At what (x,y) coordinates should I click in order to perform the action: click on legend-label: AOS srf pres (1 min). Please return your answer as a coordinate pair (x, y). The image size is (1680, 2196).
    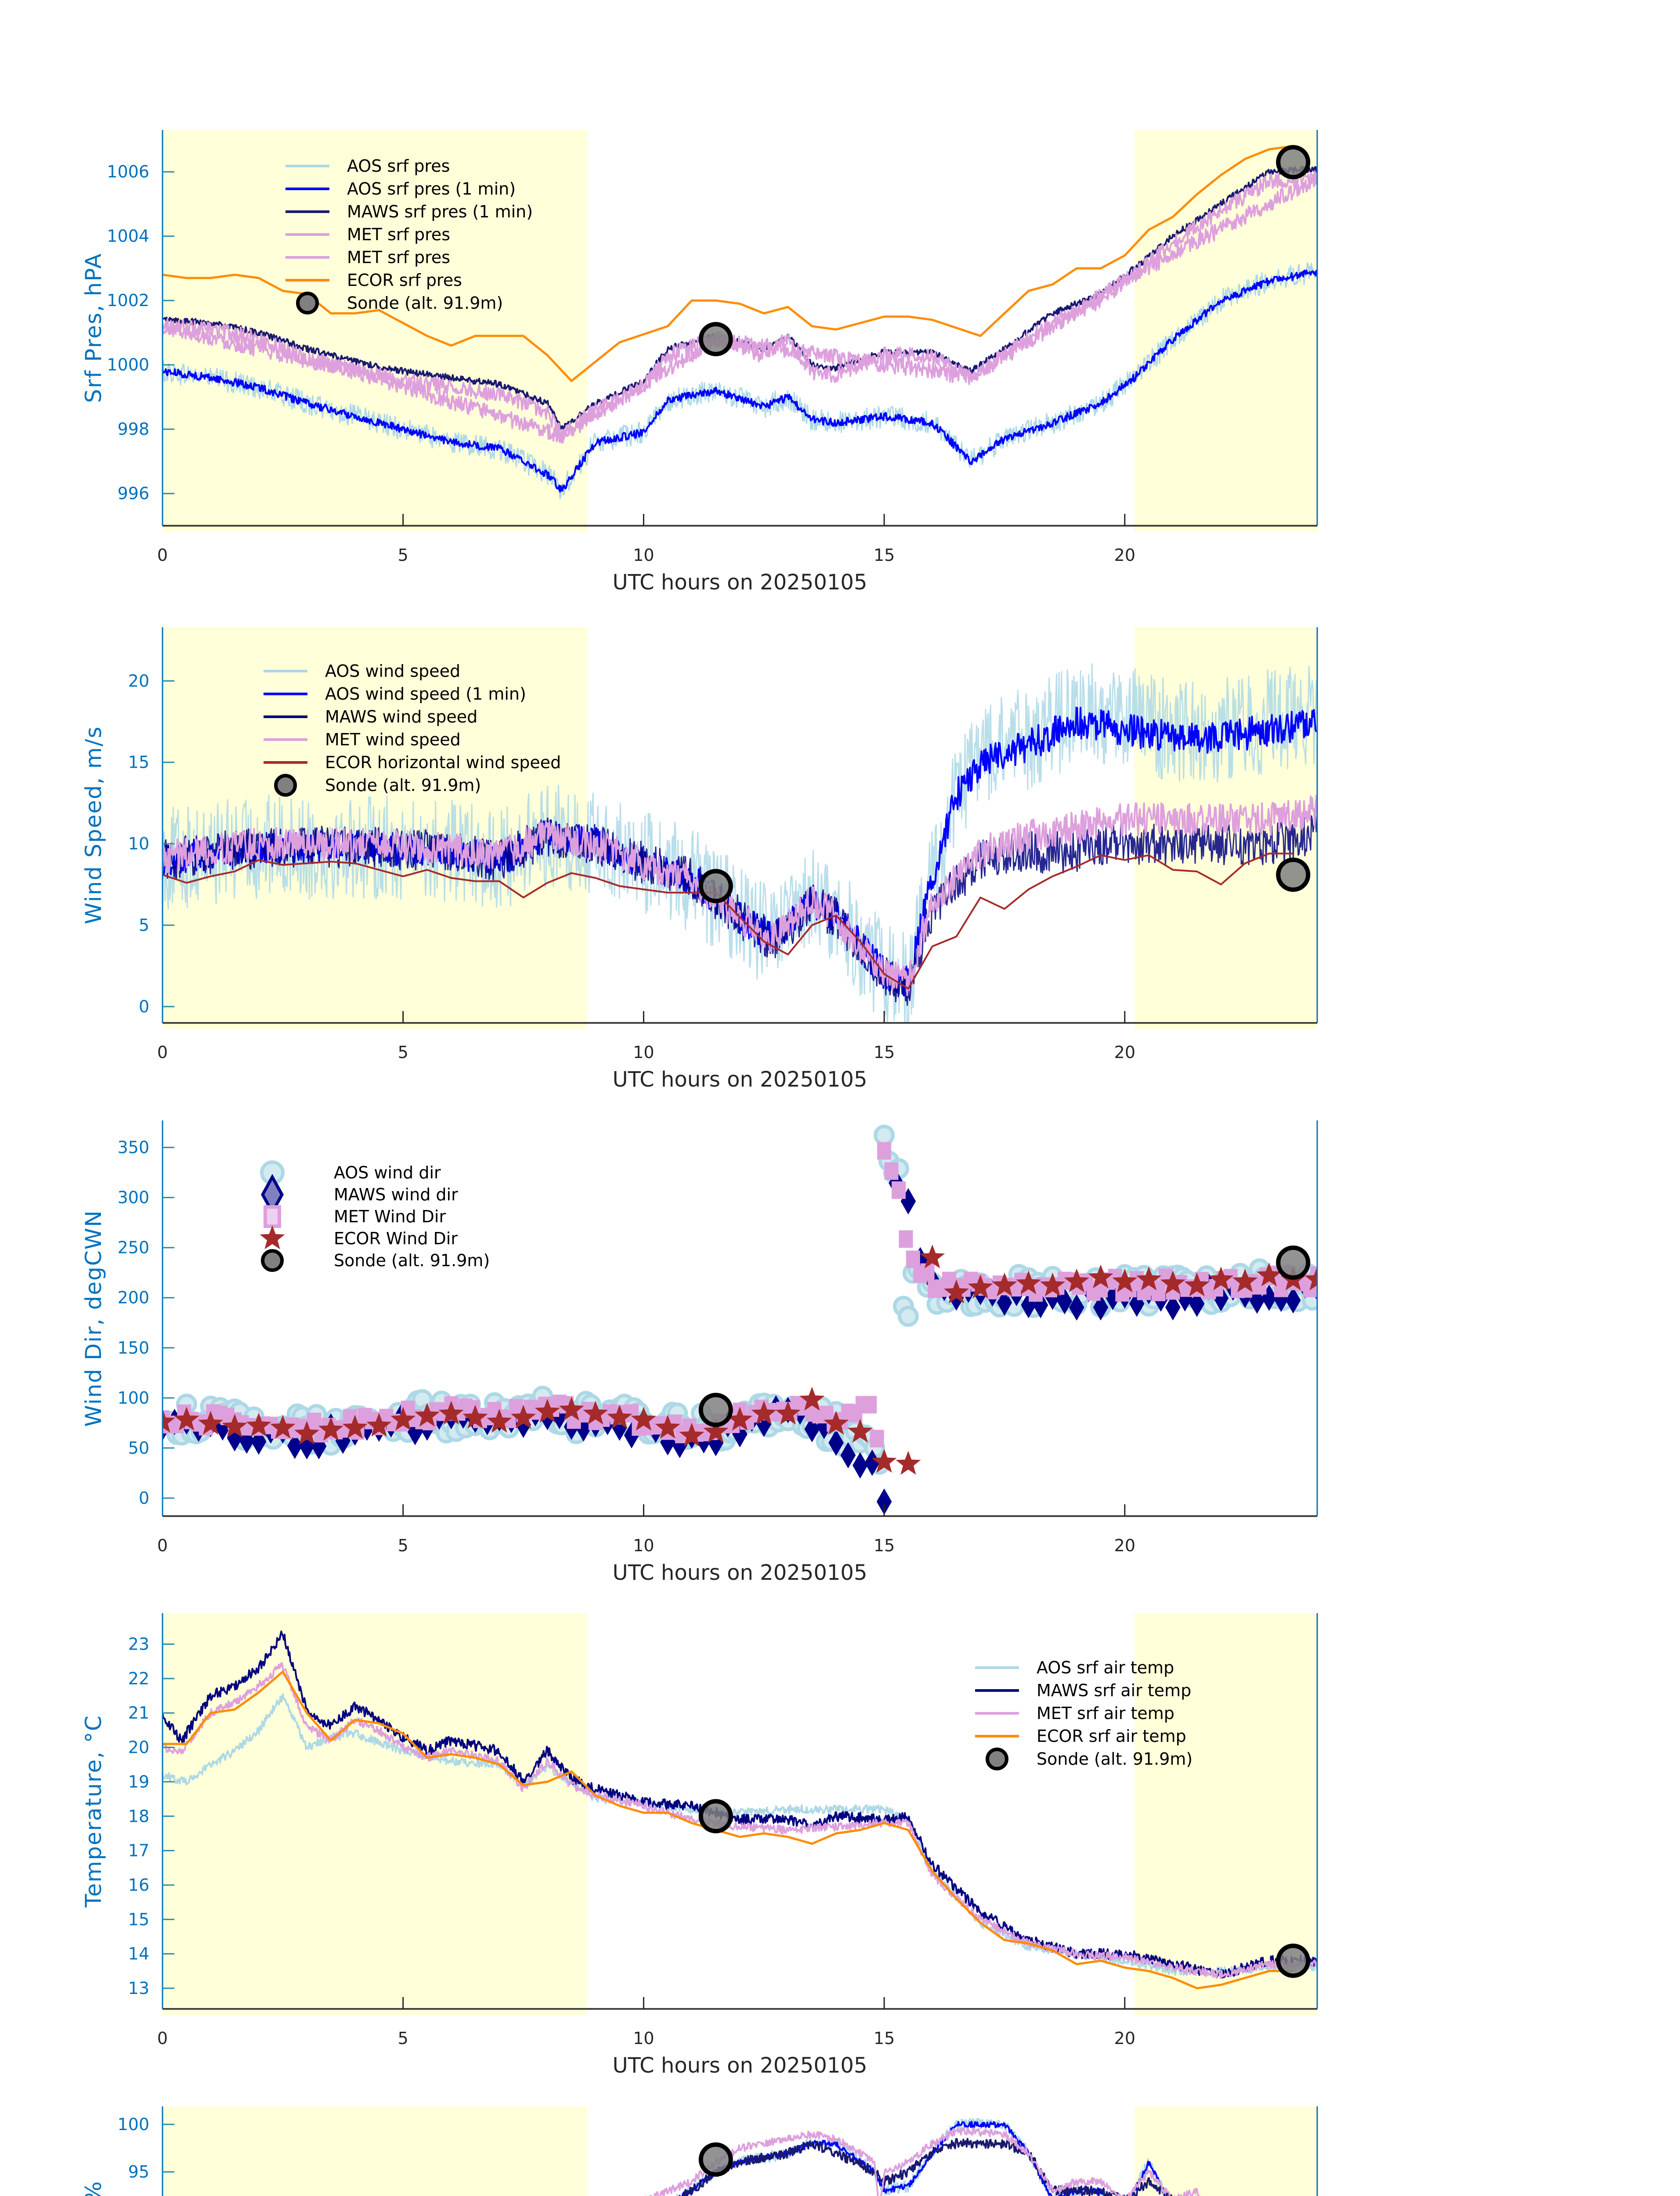
    Looking at the image, I should click on (431, 189).